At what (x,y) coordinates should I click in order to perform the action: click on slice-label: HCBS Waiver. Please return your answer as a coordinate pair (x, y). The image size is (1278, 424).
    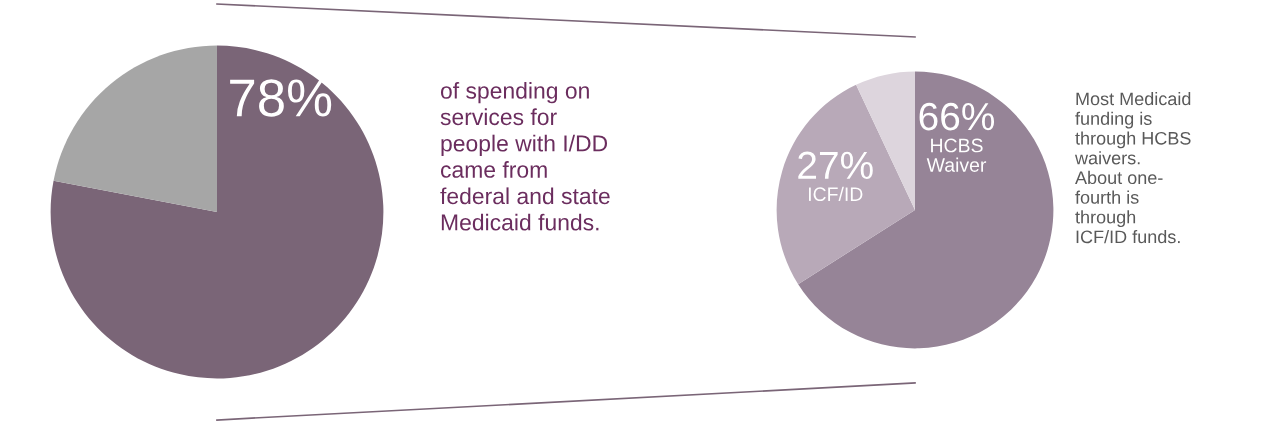
    Looking at the image, I should click on (956, 155).